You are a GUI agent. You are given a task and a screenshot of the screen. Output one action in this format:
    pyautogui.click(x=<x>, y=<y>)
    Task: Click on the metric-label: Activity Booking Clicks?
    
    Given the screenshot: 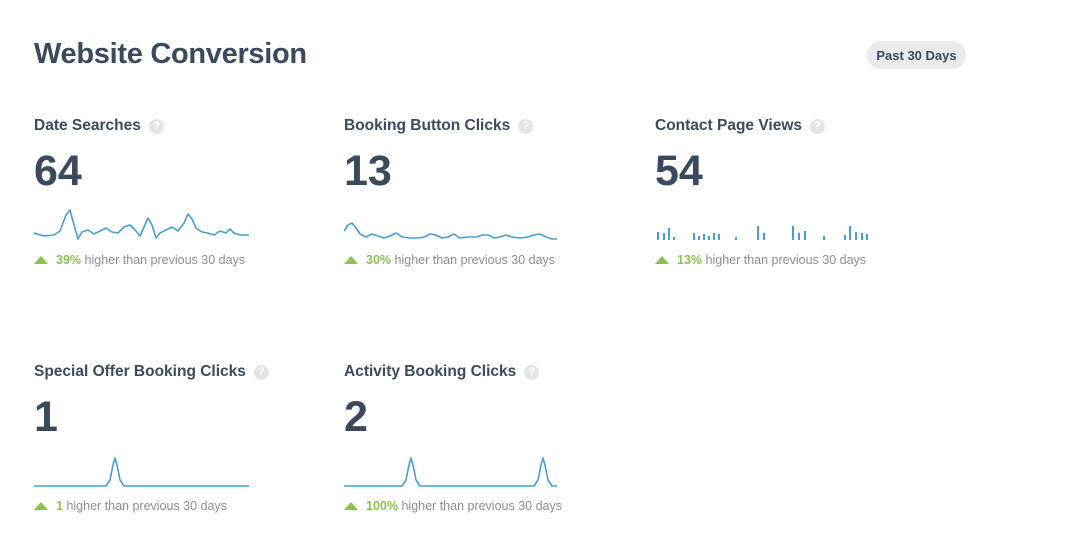 What is the action you would take?
    pyautogui.click(x=442, y=372)
    